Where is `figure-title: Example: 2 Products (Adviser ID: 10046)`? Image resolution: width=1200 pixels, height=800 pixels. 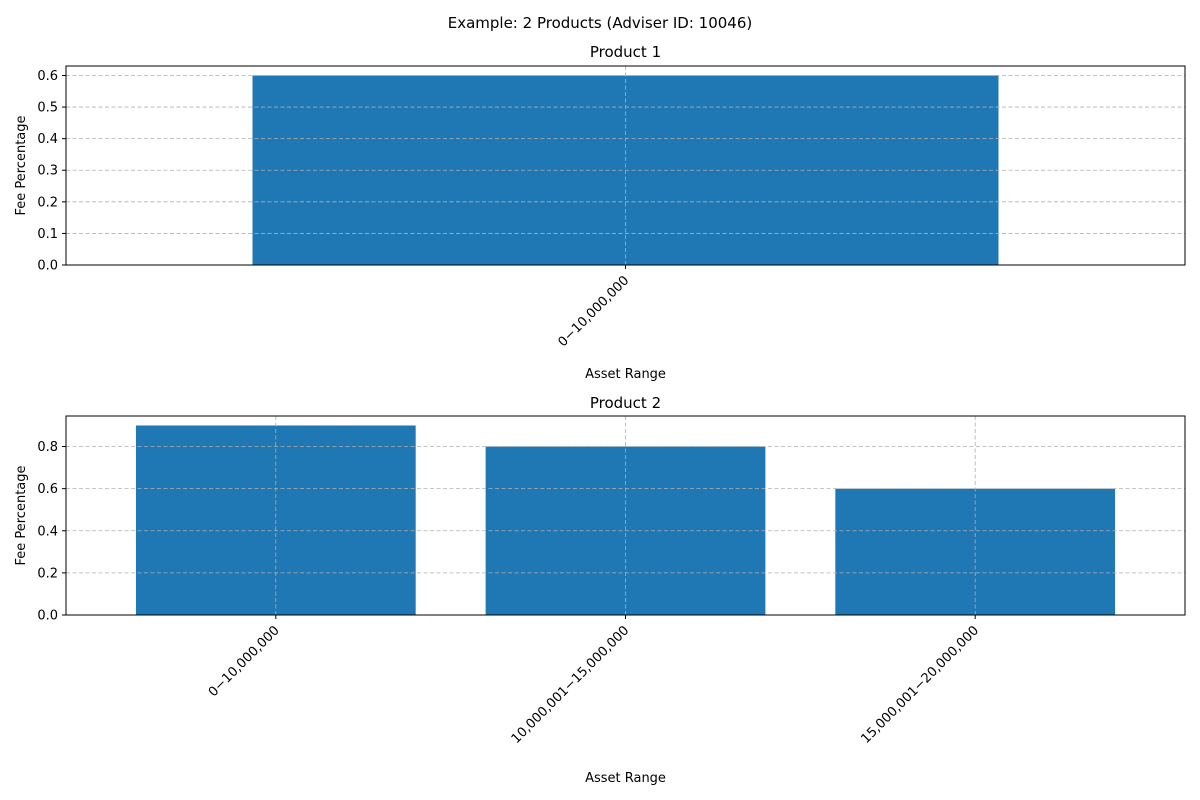
figure-title: Example: 2 Products (Adviser ID: 10046) is located at coordinates (600, 23).